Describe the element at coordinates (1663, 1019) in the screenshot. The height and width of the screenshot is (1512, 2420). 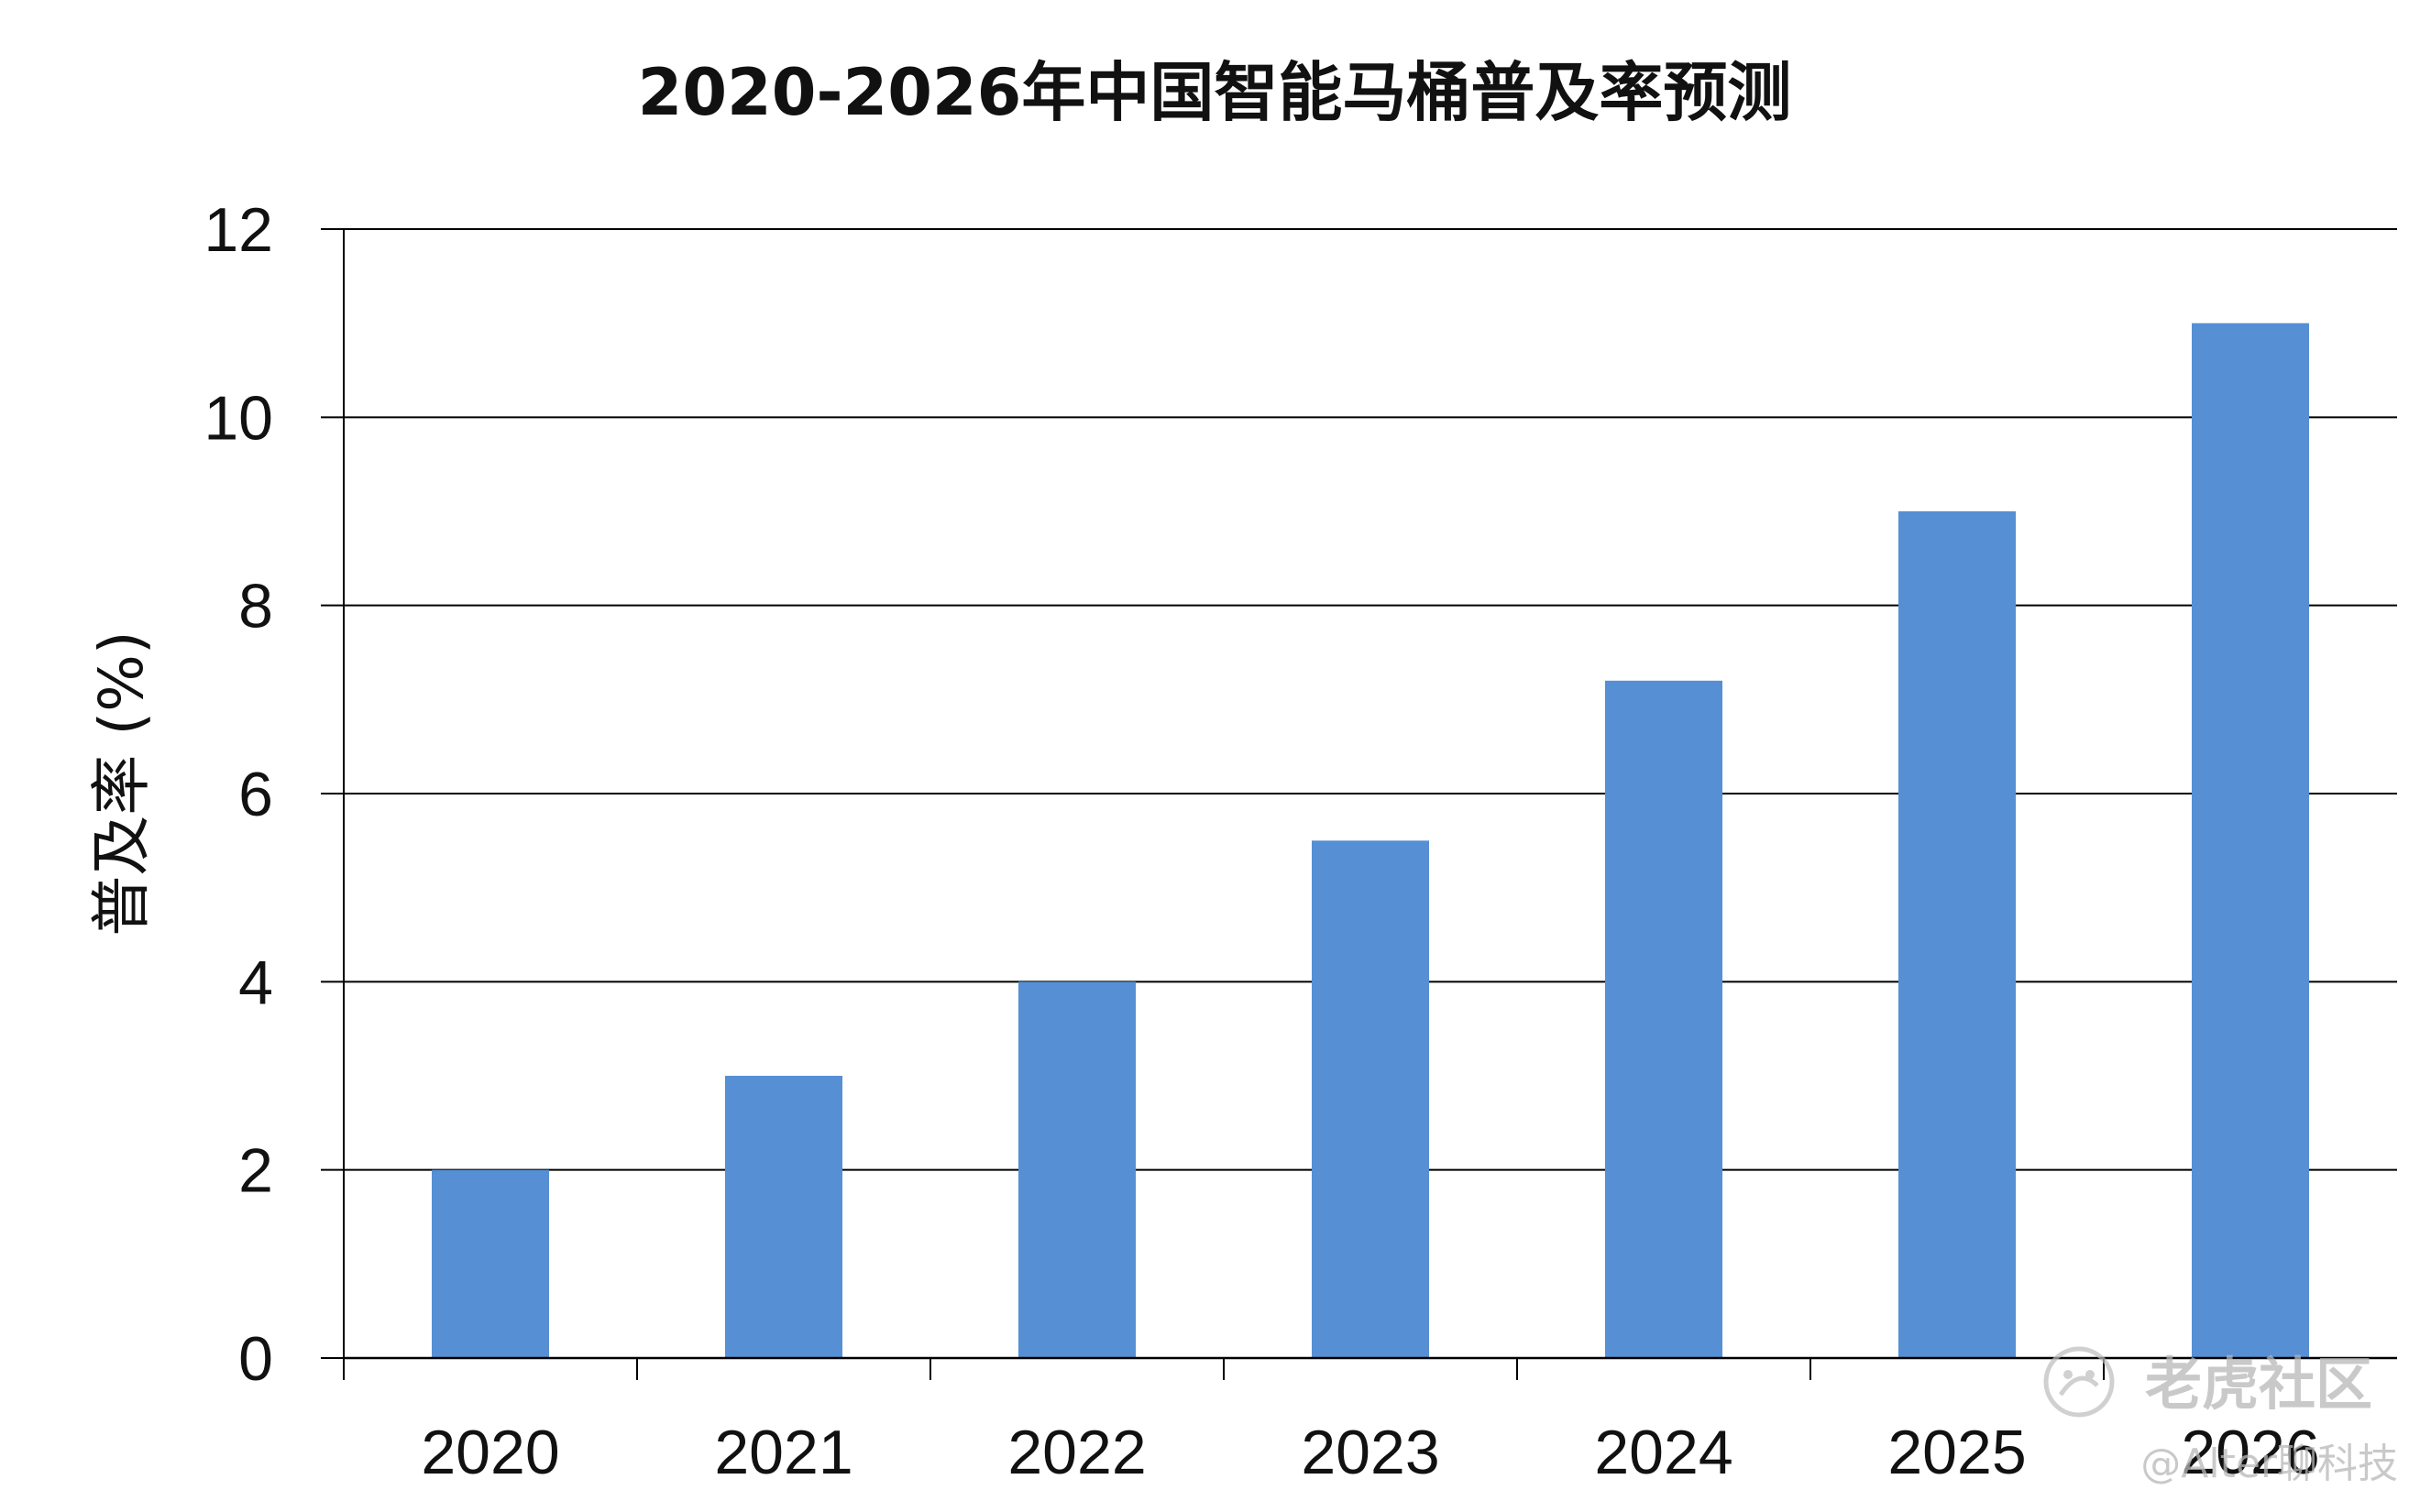
I see `bar-2024` at that location.